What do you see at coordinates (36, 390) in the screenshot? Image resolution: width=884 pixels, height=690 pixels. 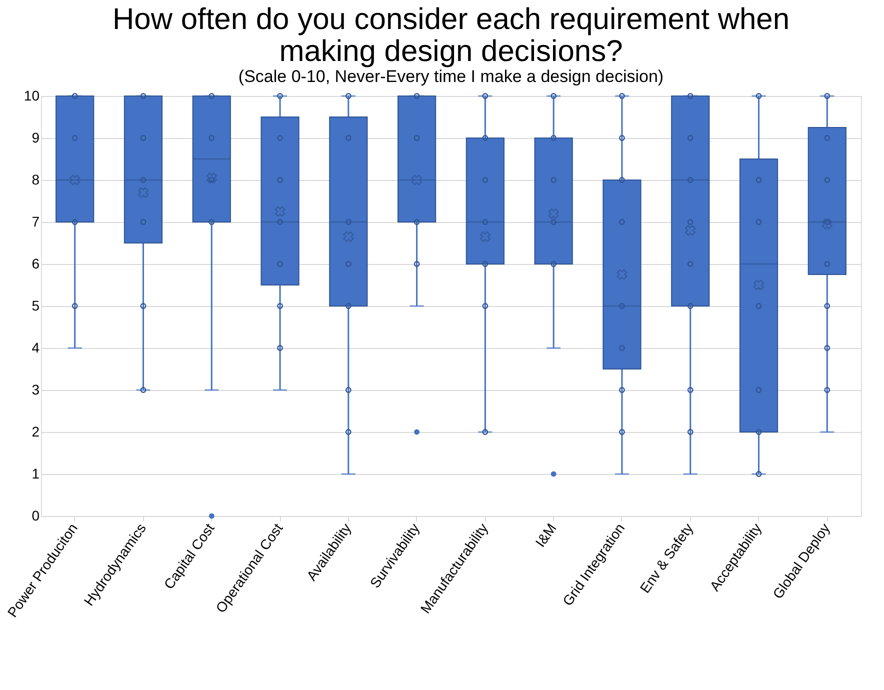 I see `y-tick-label: 3` at bounding box center [36, 390].